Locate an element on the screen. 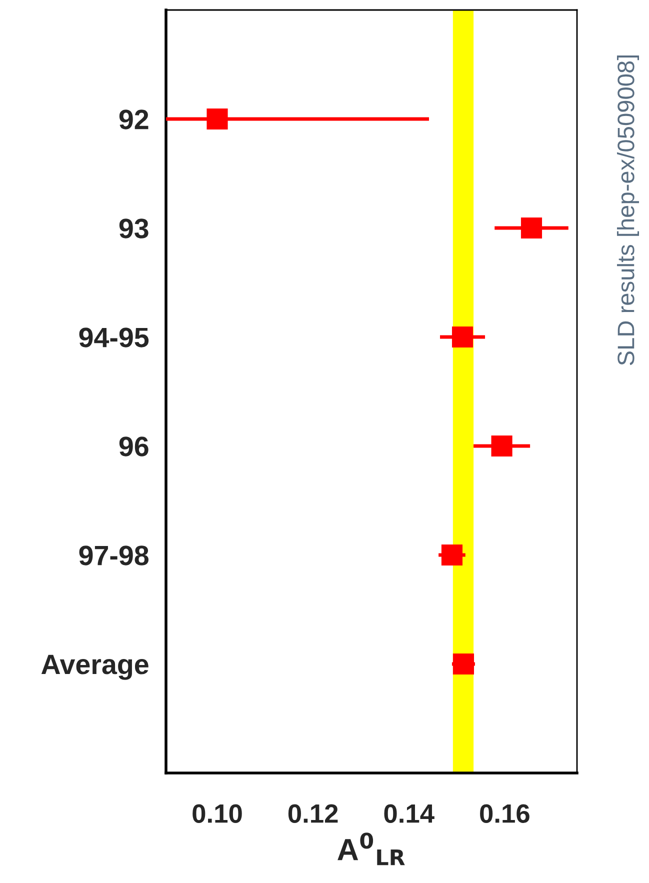  text: SLD results [hep-ex/0509008] is located at coordinates (628, 210).